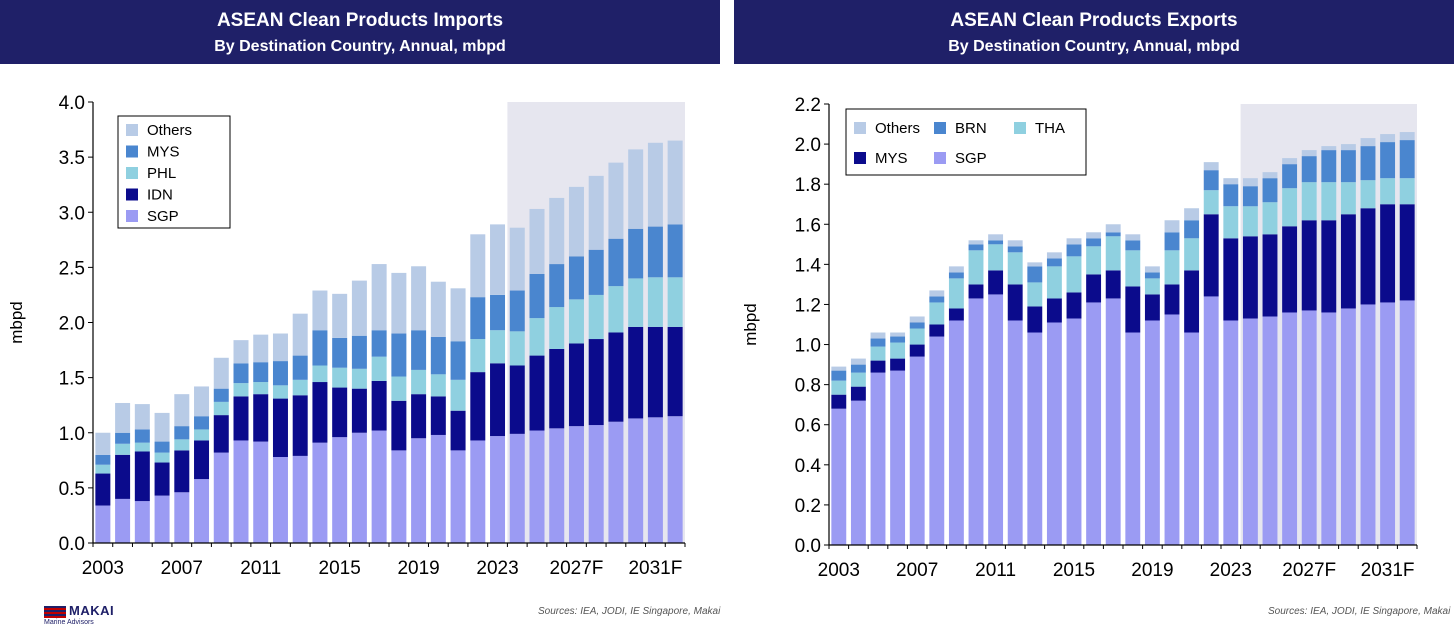 This screenshot has width=1456, height=627. I want to click on imports-source-note: Sources: IEA, JODI, IE Singapore, Makai, so click(629, 611).